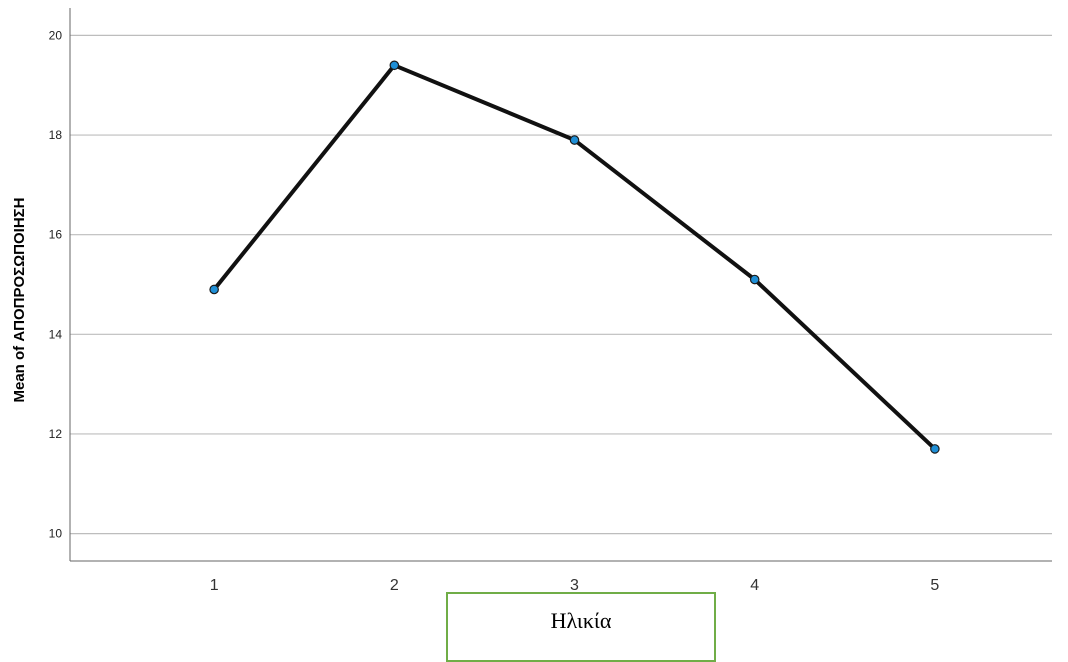 Image resolution: width=1068 pixels, height=662 pixels. I want to click on x-tick-label: 5, so click(934, 585).